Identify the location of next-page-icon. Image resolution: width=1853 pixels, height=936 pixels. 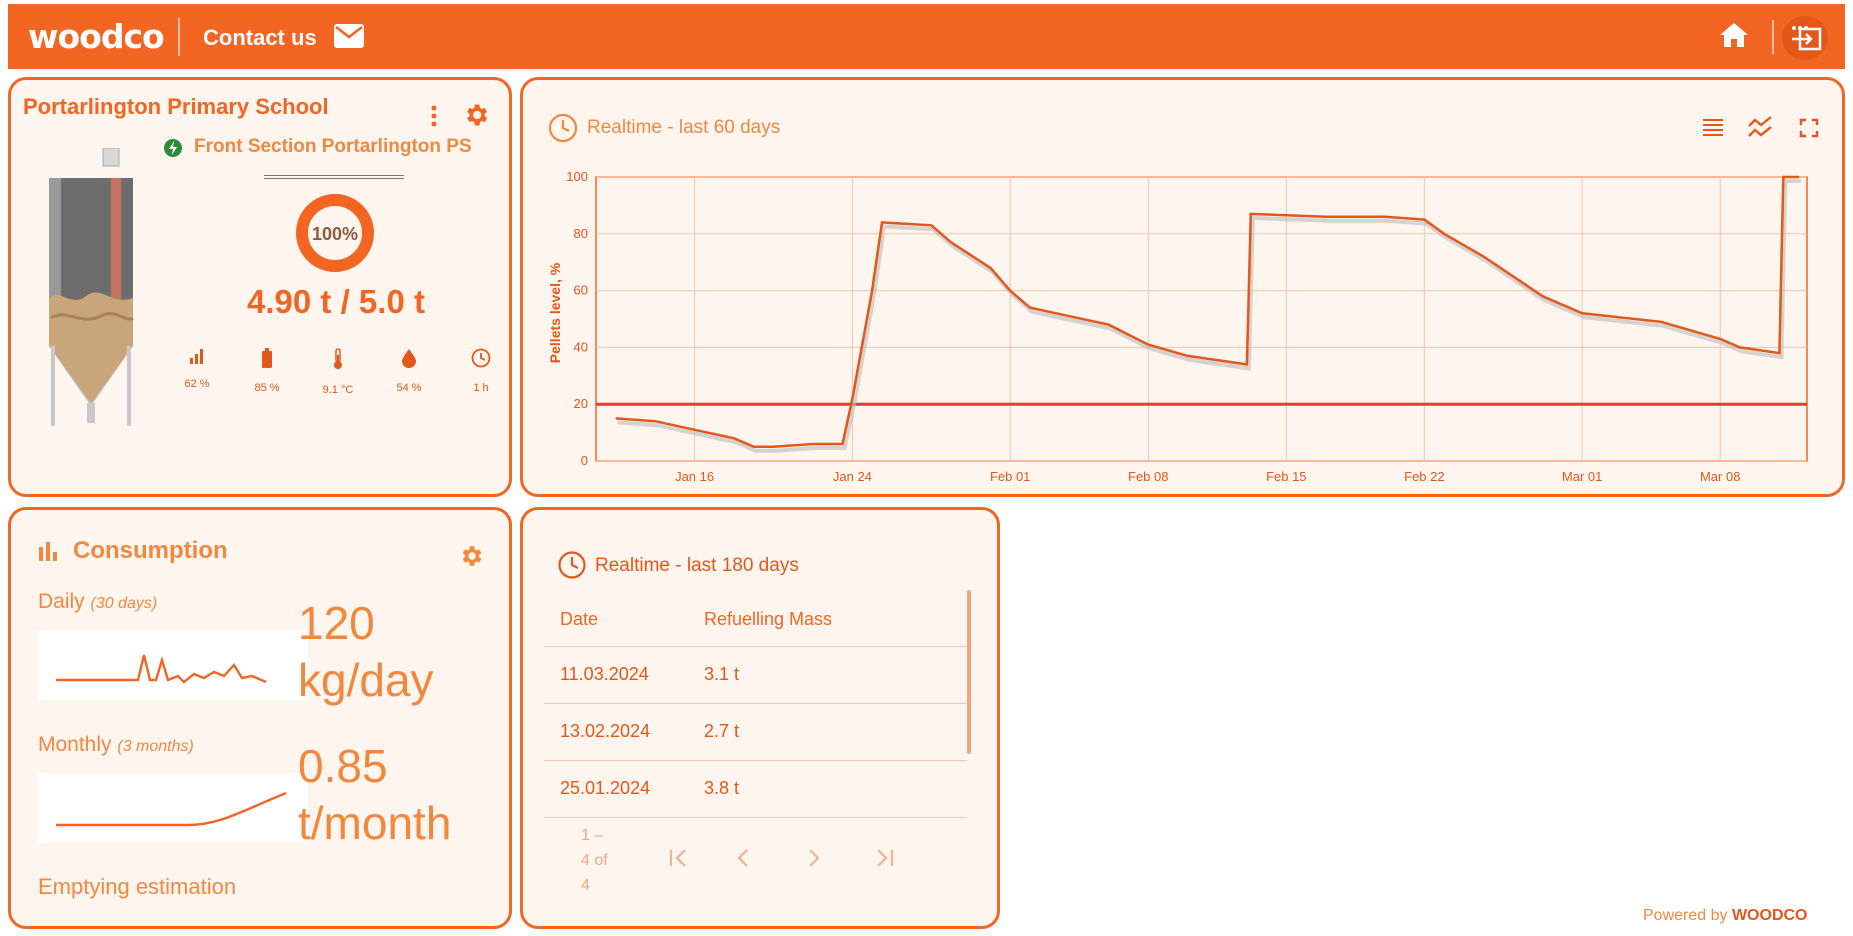
(814, 858).